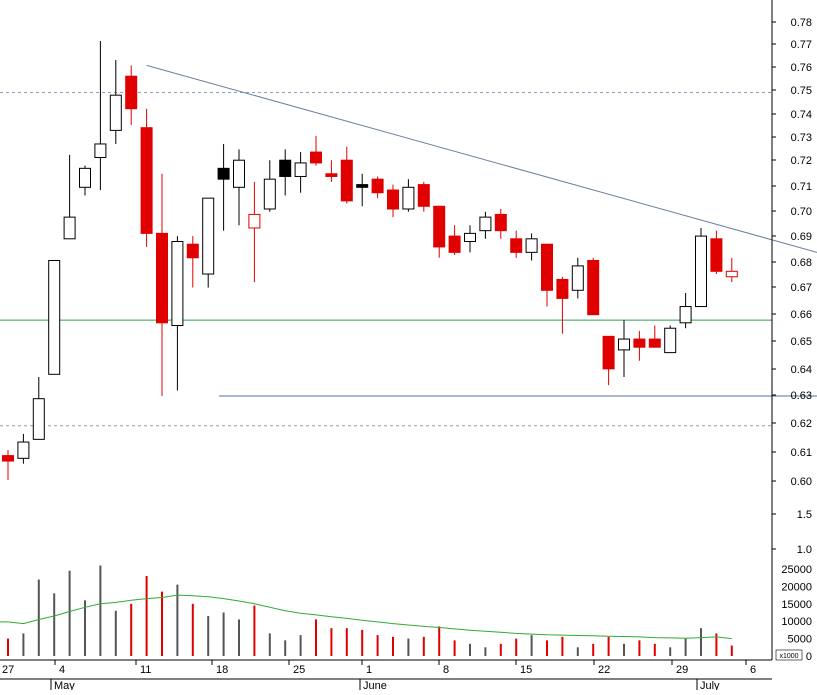 This screenshot has width=817, height=695. I want to click on price-tick-label: 0.68, so click(801, 263).